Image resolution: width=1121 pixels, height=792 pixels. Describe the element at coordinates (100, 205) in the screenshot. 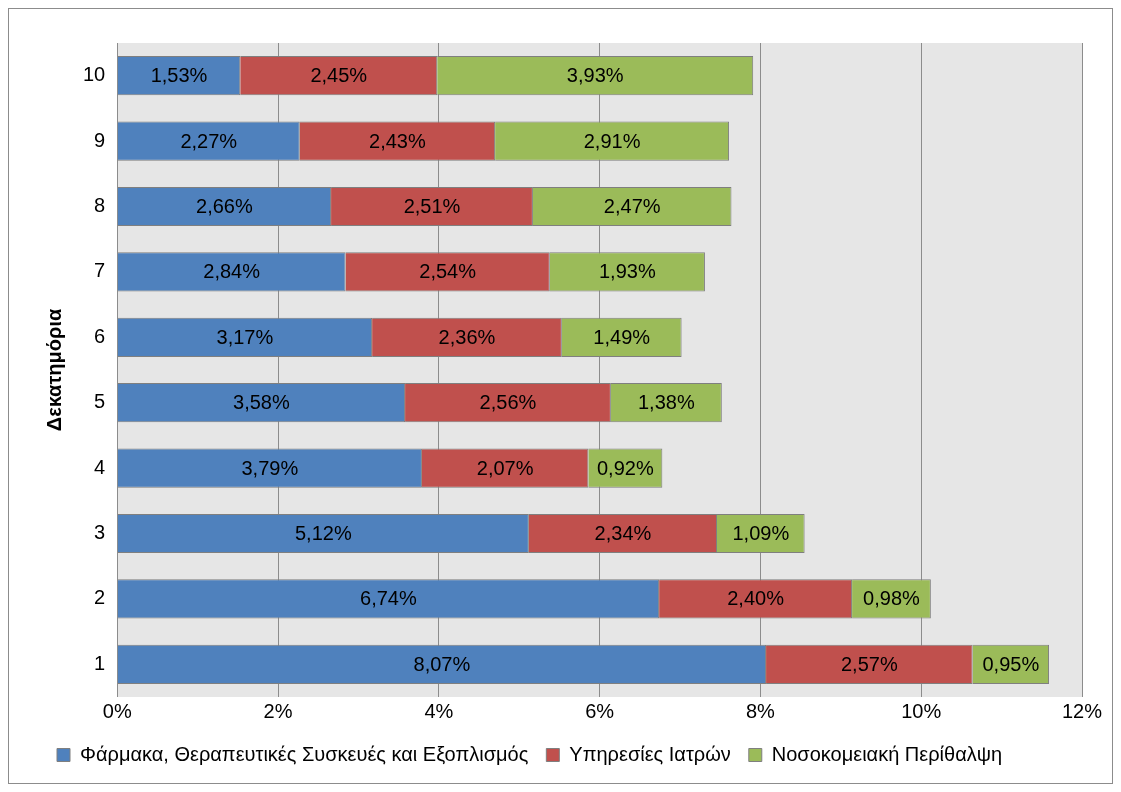

I see `y-tick-label: 8` at that location.